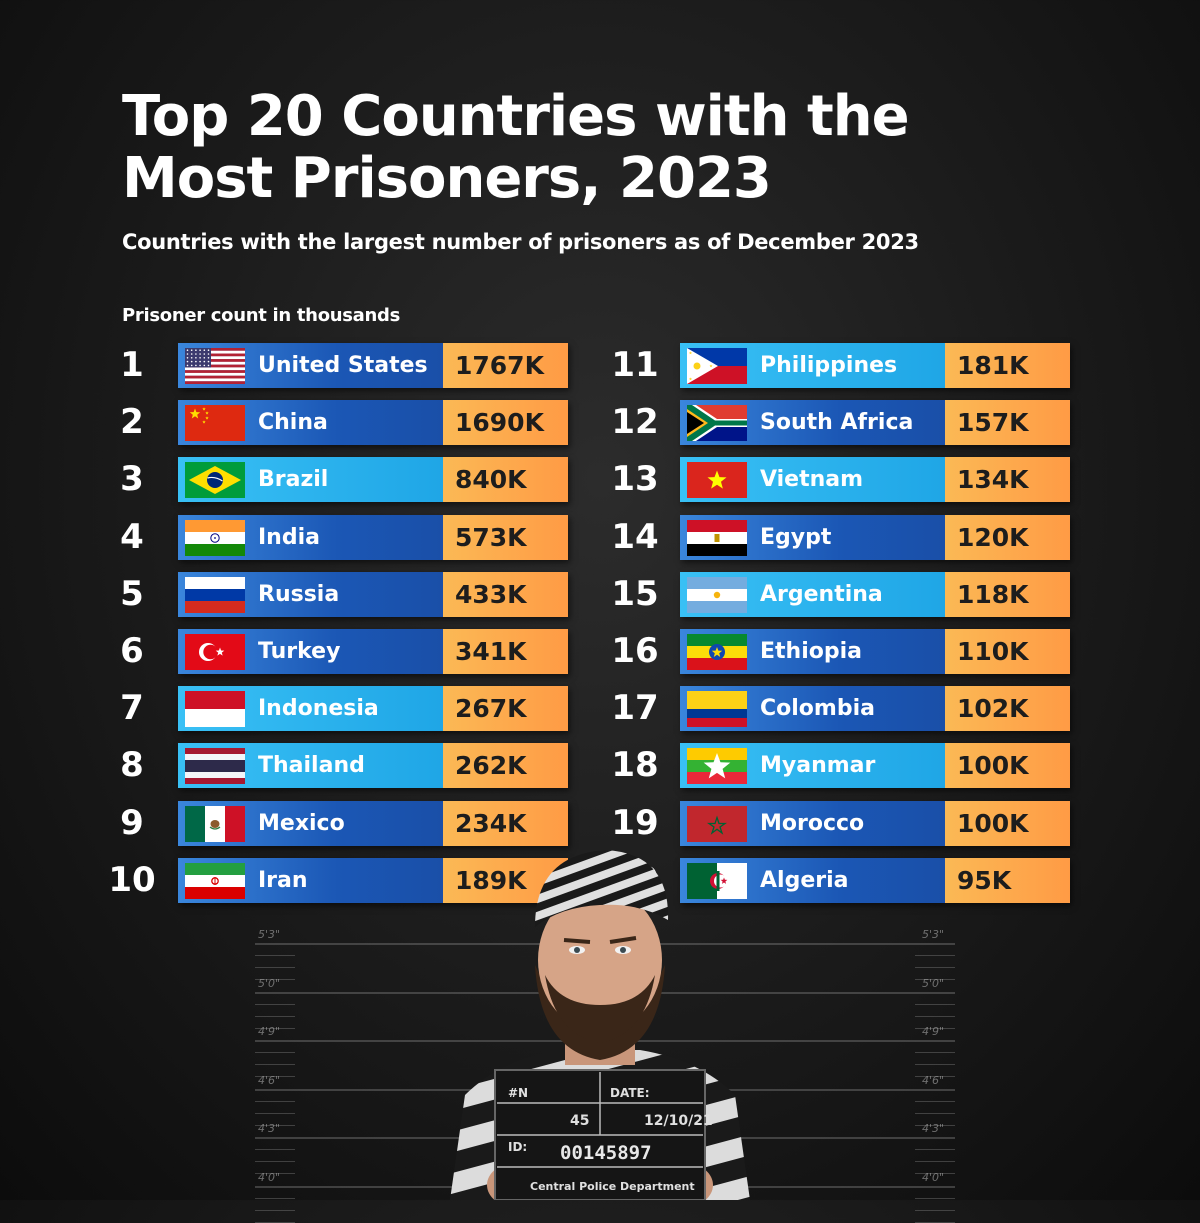 This screenshot has height=1223, width=1200. Describe the element at coordinates (215, 594) in the screenshot. I see `russia-flag-icon` at that location.